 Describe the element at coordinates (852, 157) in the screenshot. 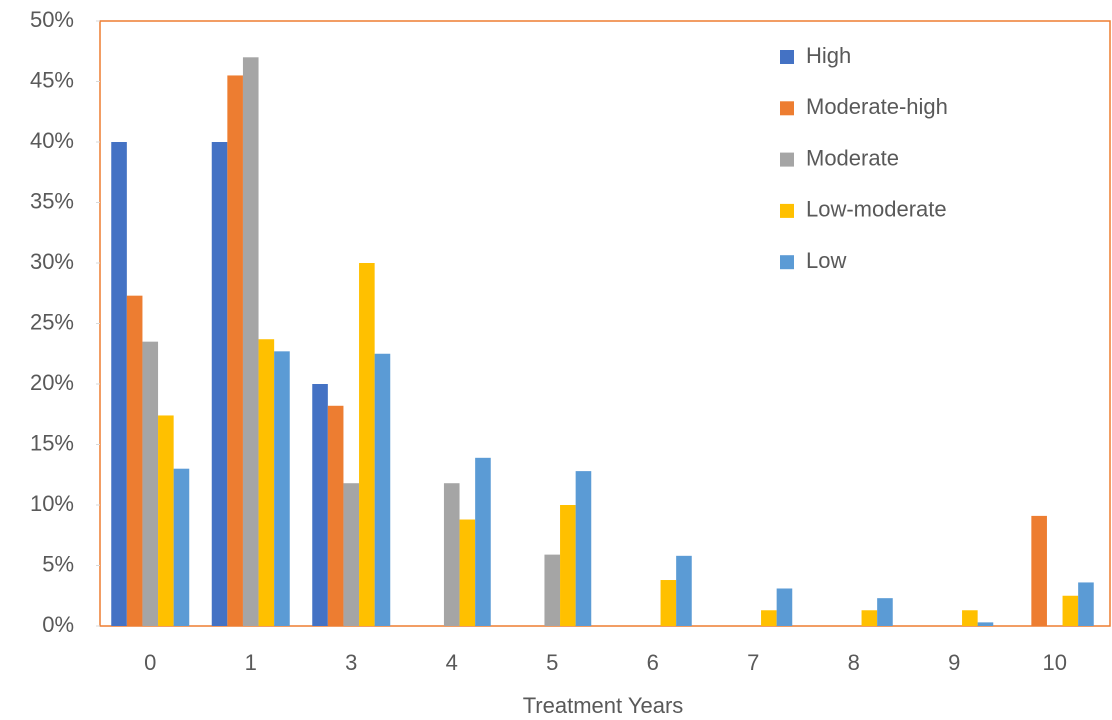

I see `legend-label: Moderate` at that location.